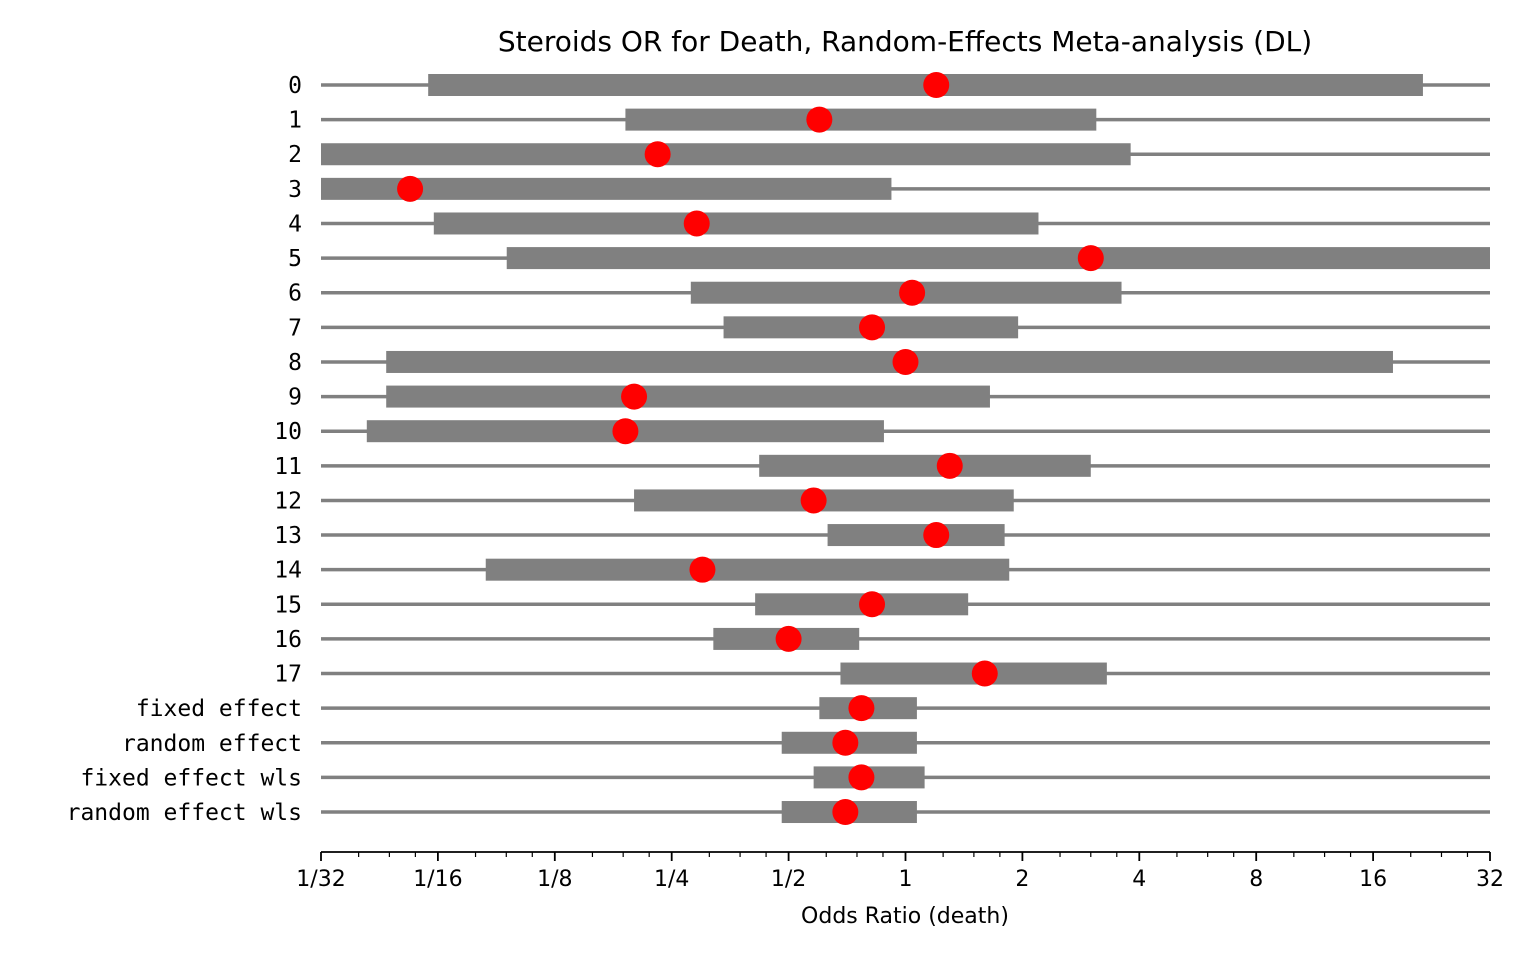  What do you see at coordinates (295, 224) in the screenshot?
I see `row-label: 4` at bounding box center [295, 224].